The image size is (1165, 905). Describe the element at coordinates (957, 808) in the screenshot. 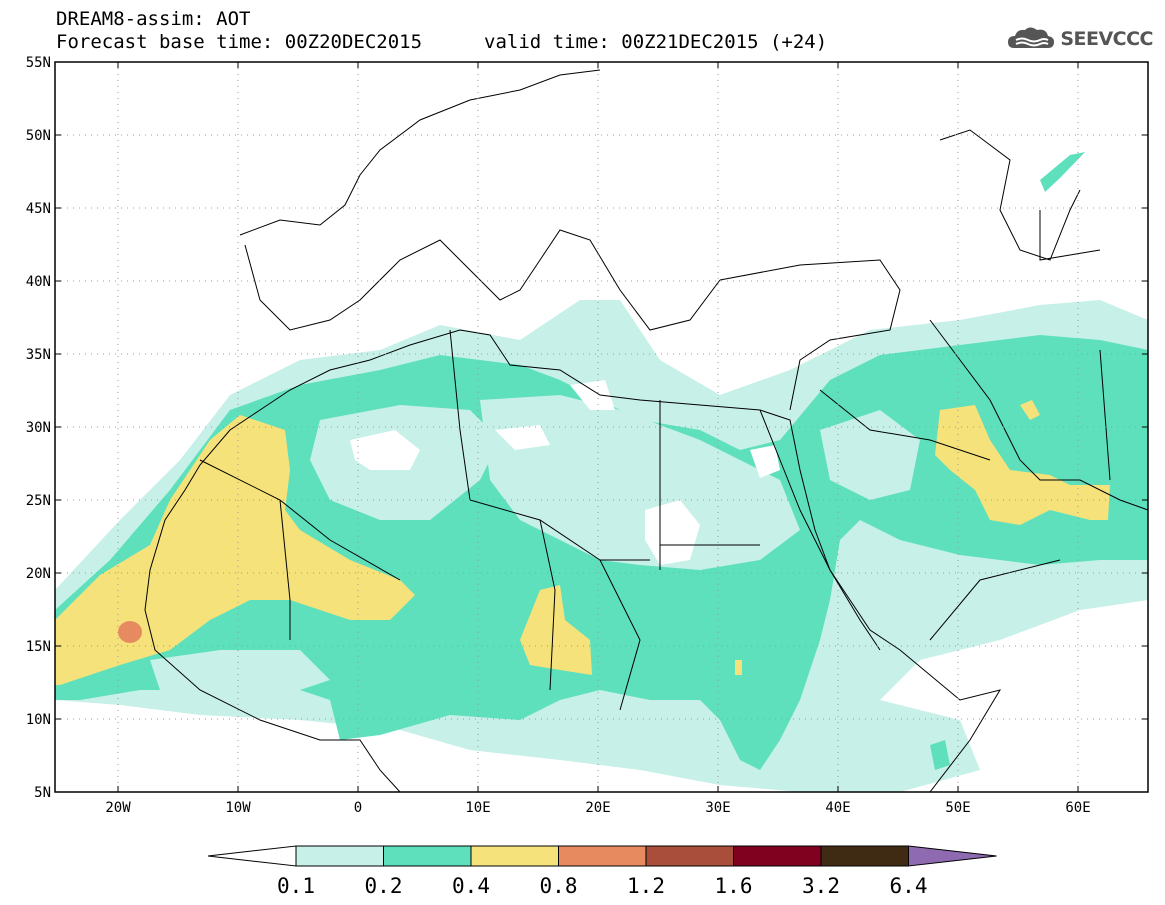

I see `lon-tick-label: 50E` at that location.